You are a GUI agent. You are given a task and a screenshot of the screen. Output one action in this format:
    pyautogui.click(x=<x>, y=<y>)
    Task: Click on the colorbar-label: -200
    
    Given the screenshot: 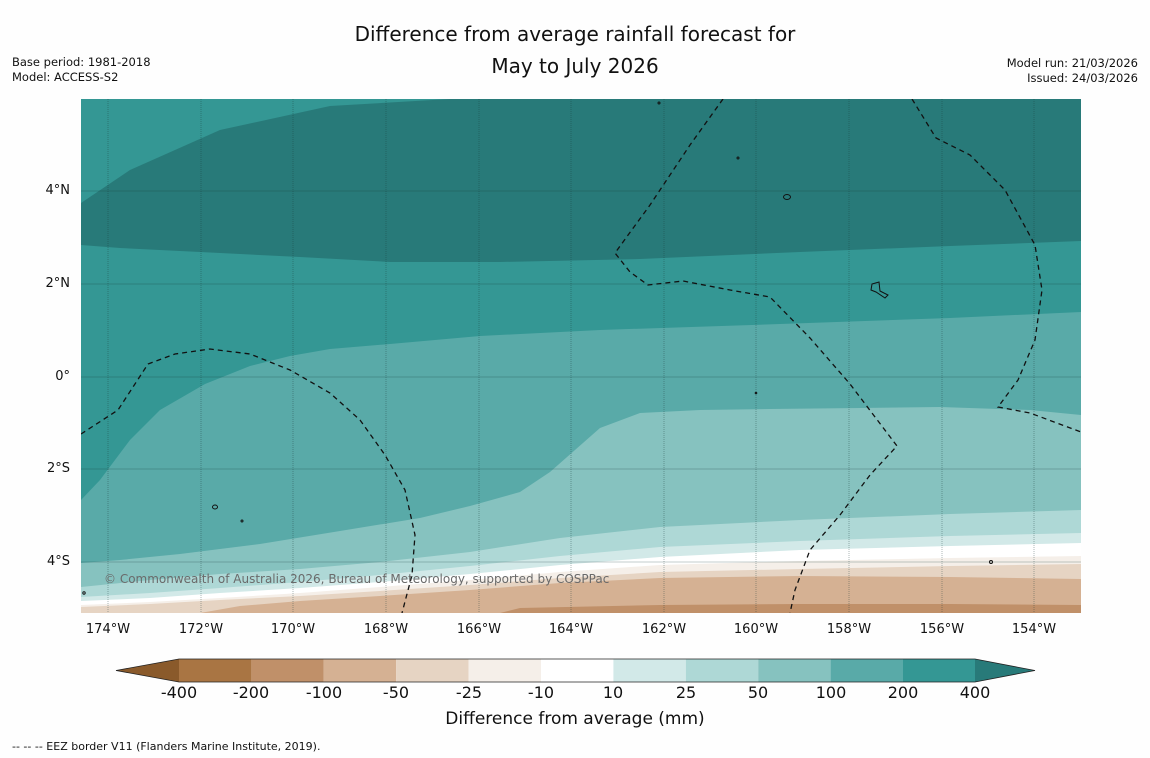 What is the action you would take?
    pyautogui.click(x=251, y=692)
    